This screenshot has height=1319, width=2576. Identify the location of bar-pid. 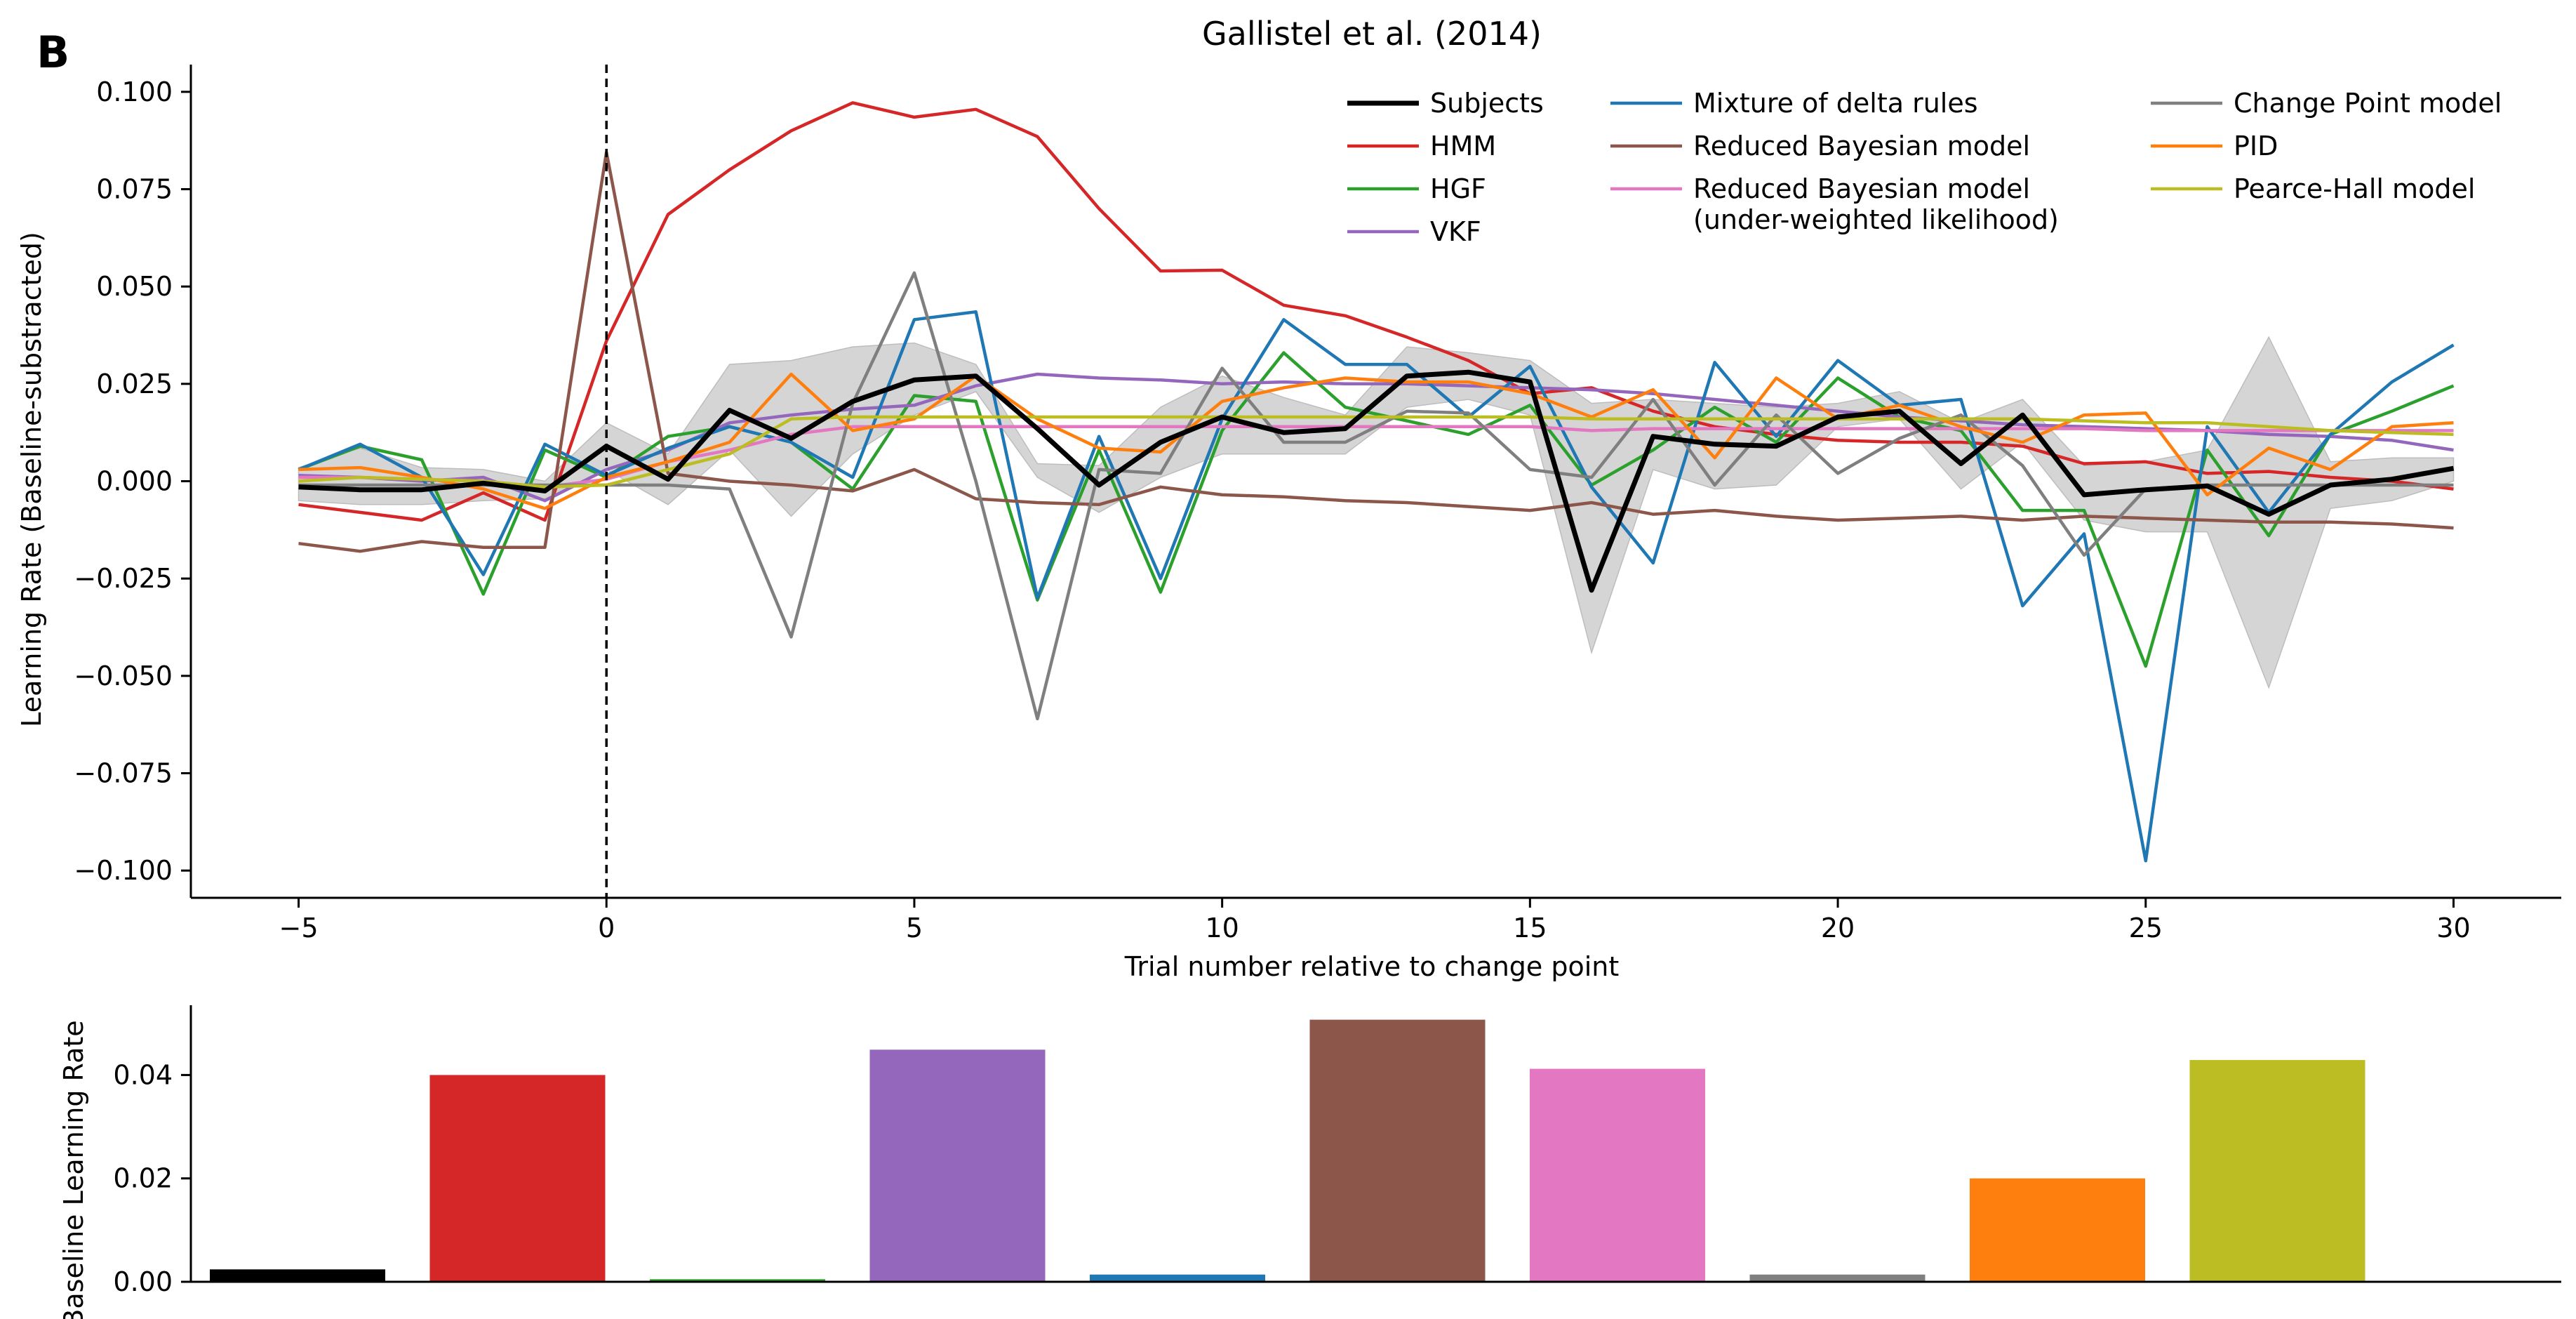
(2057, 1230).